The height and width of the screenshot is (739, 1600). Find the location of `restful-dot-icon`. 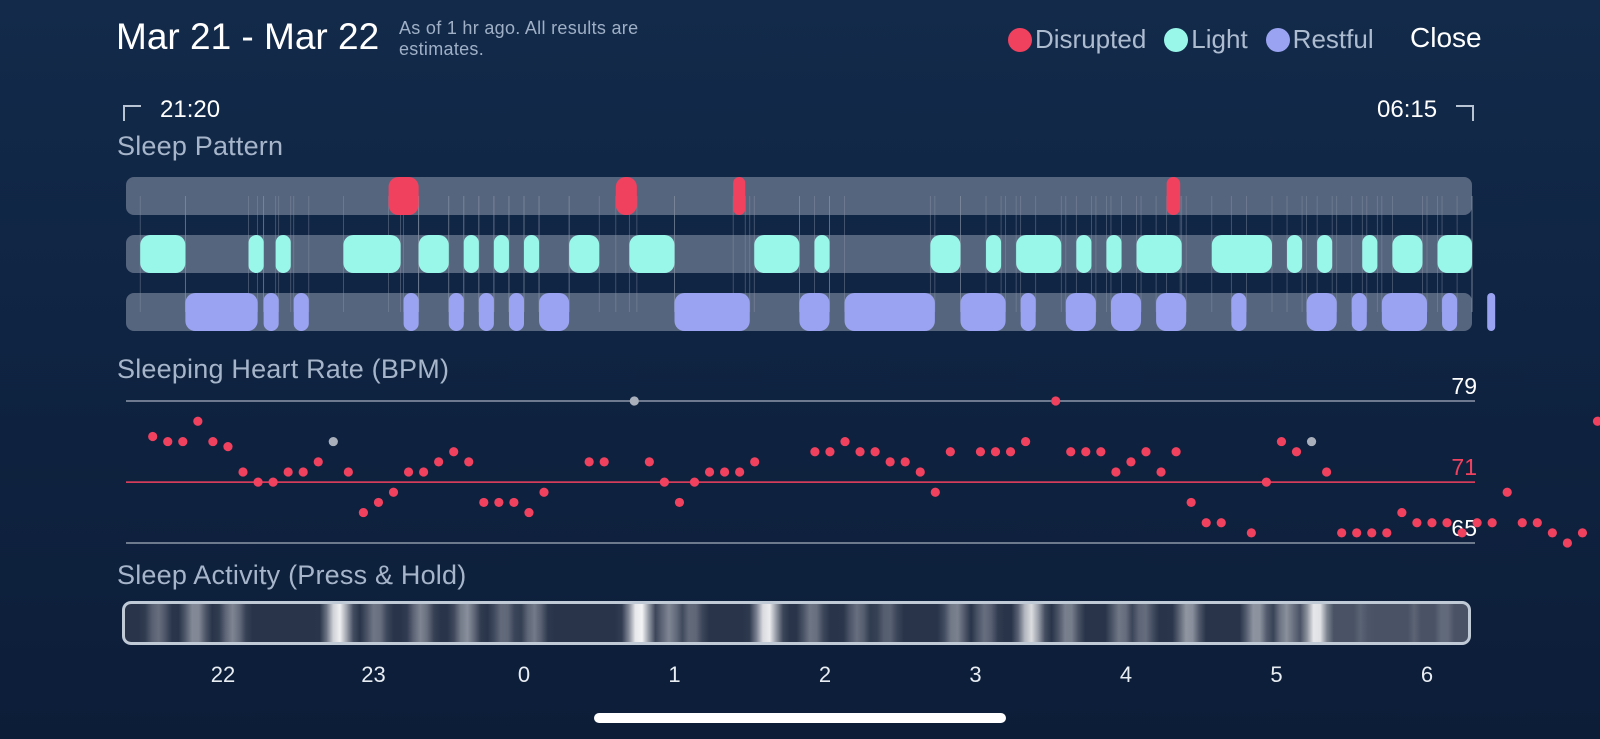

restful-dot-icon is located at coordinates (1277, 39).